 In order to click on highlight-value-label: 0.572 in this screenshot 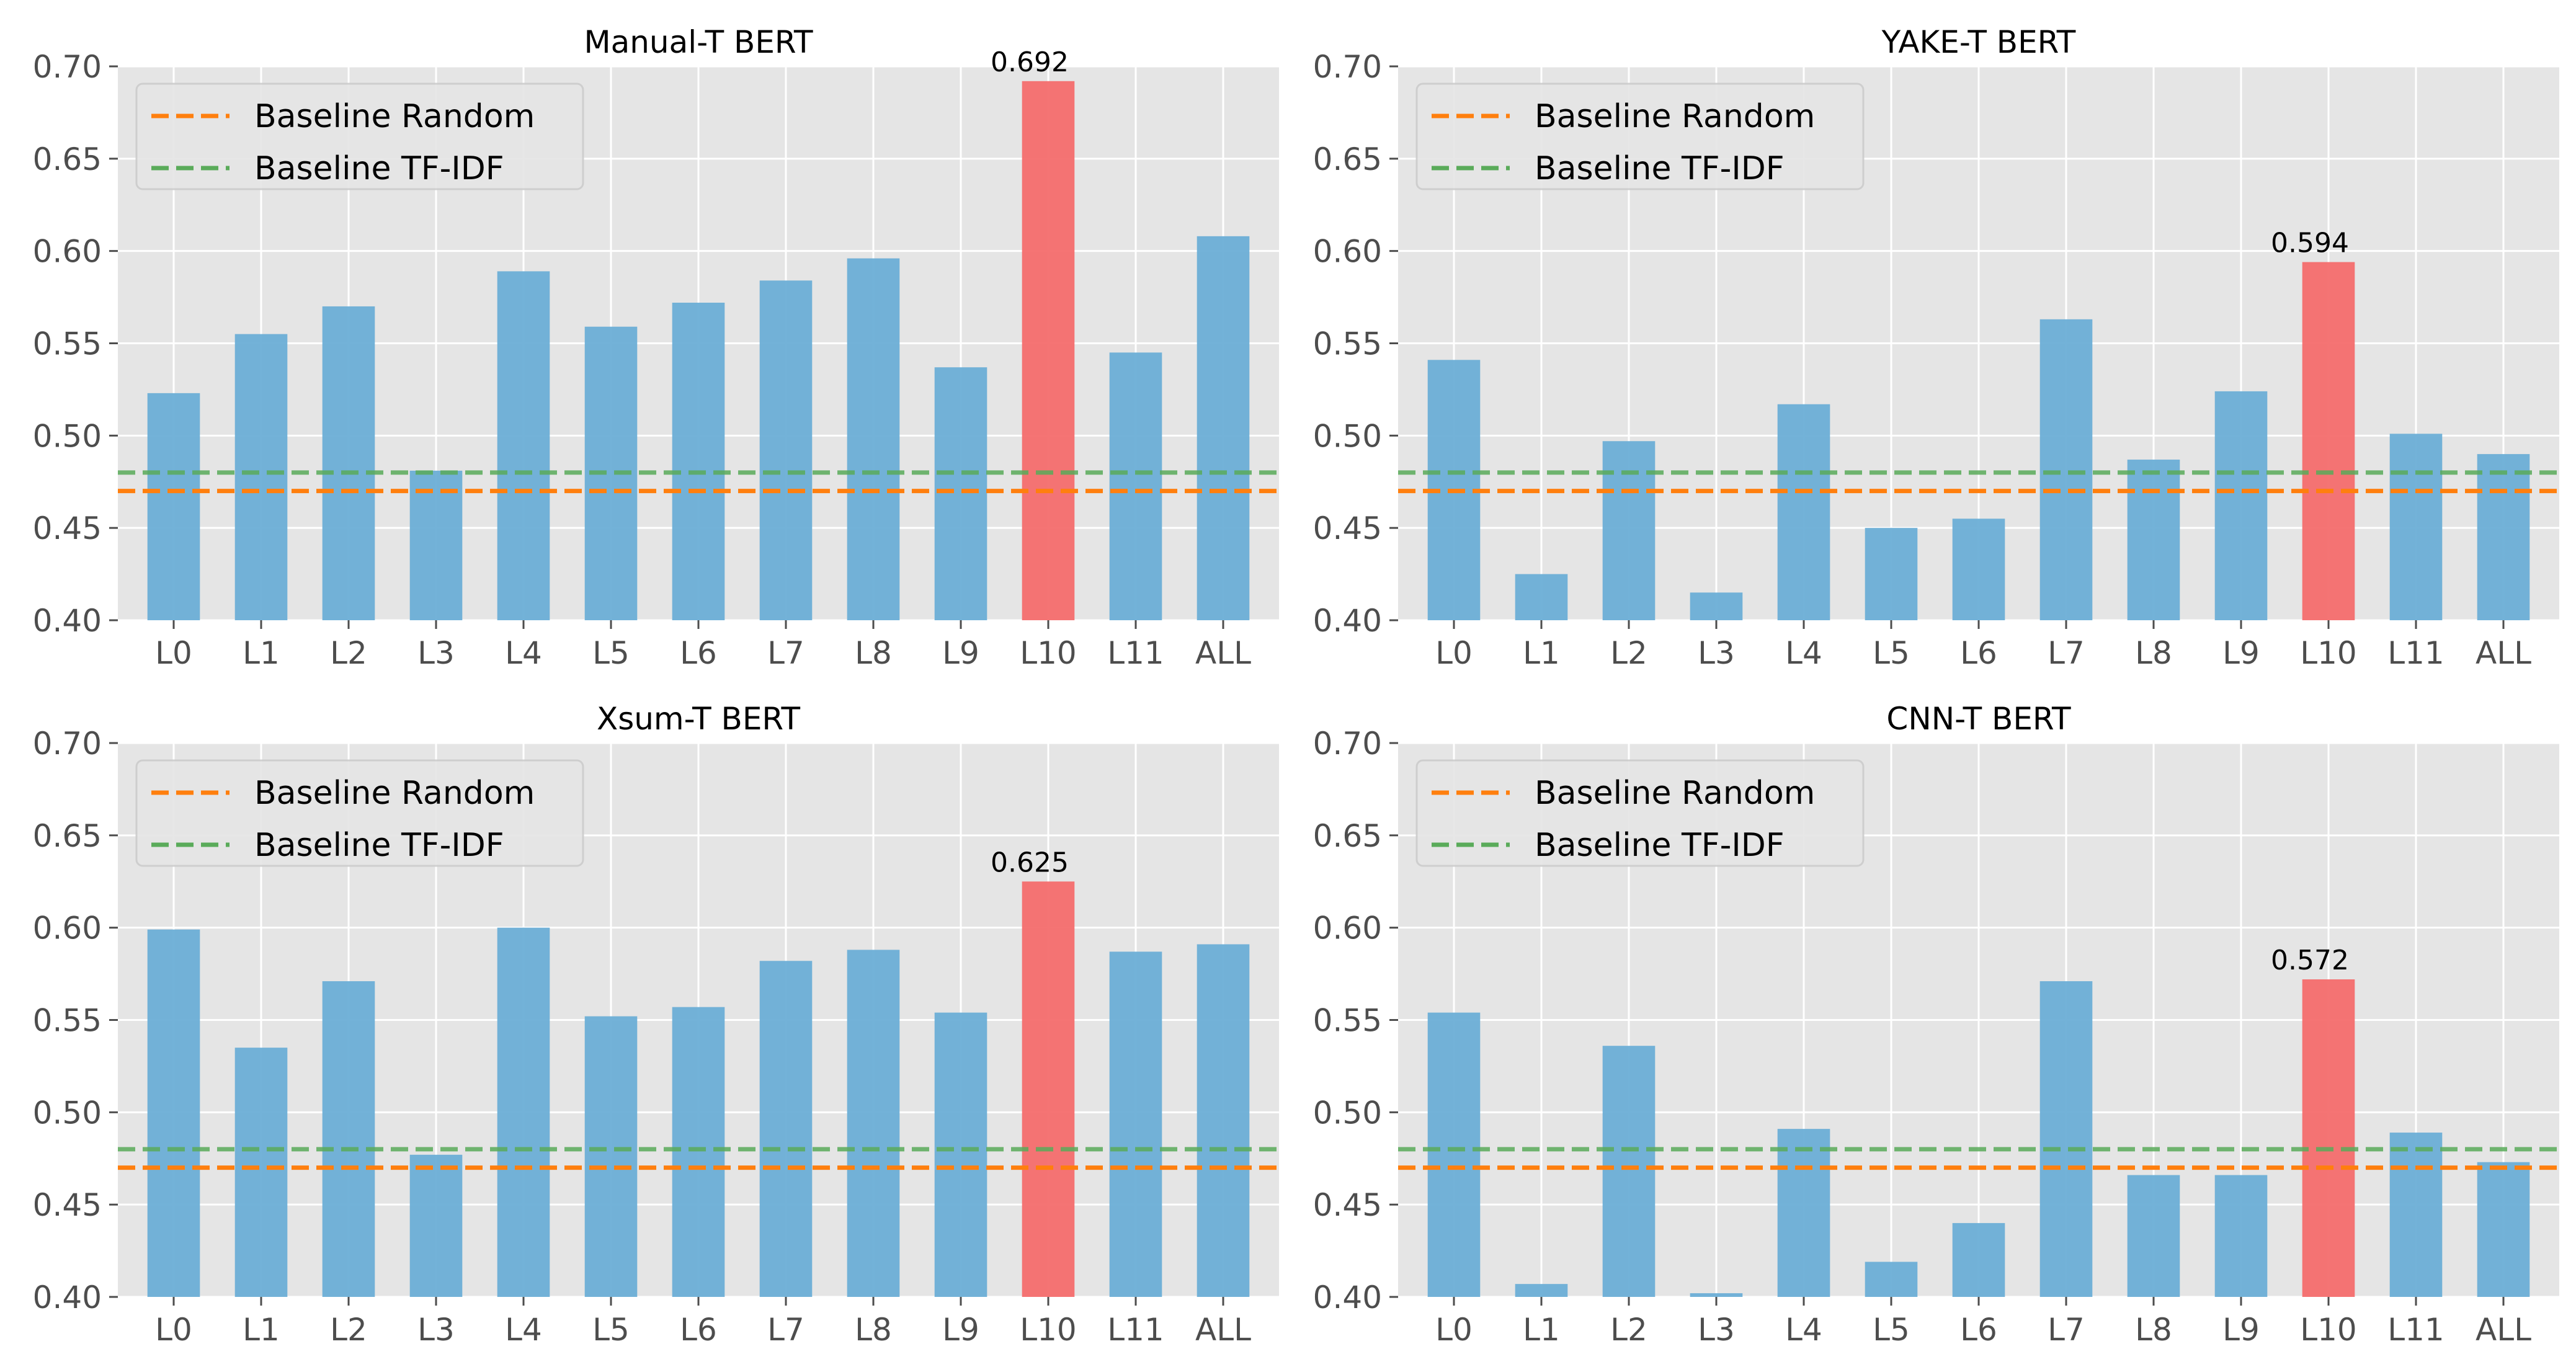, I will do `click(2310, 961)`.